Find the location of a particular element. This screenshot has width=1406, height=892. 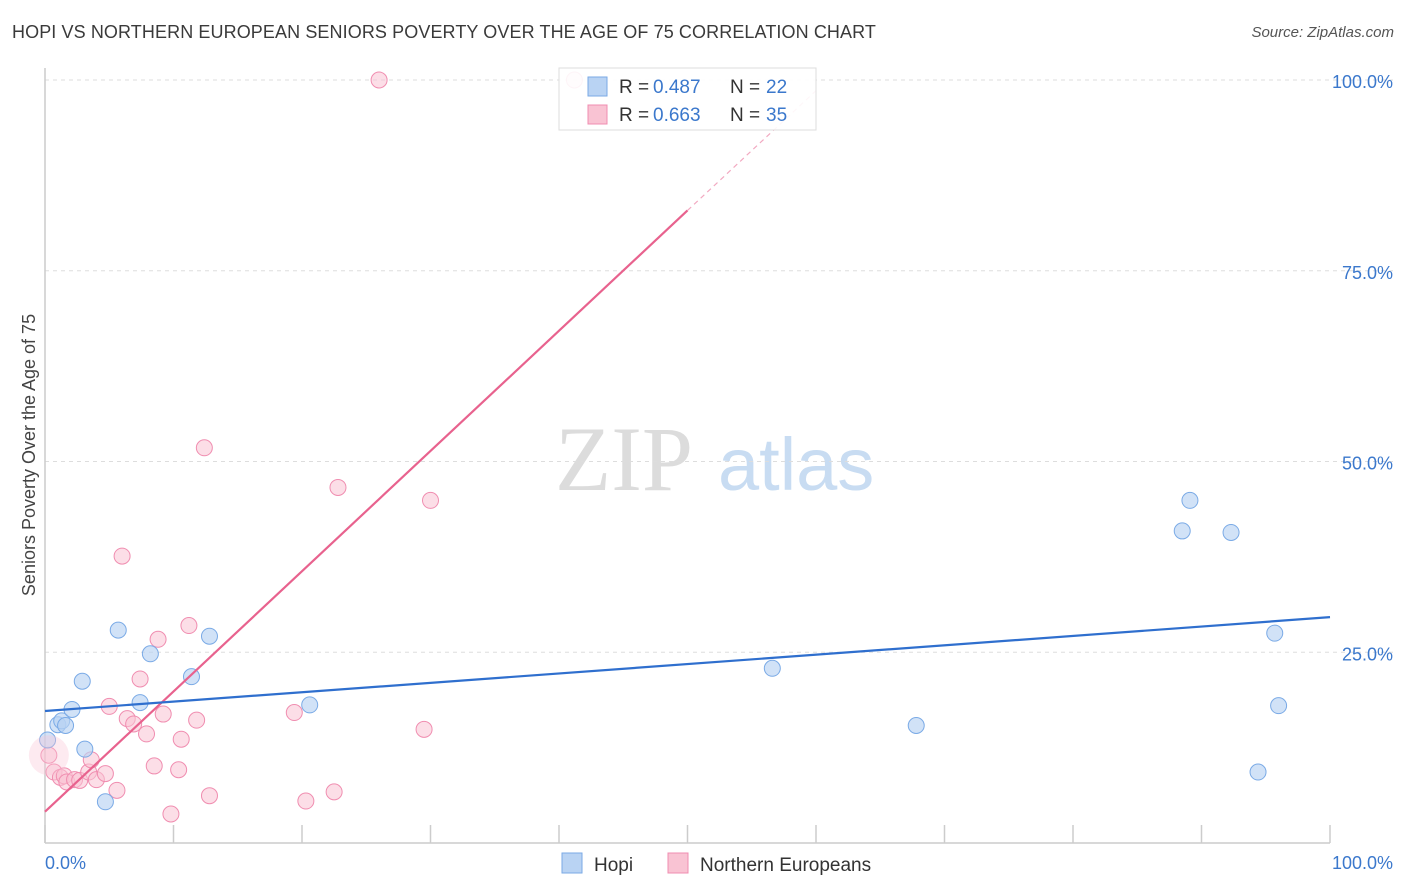

hopi-trendline is located at coordinates (687, 664).